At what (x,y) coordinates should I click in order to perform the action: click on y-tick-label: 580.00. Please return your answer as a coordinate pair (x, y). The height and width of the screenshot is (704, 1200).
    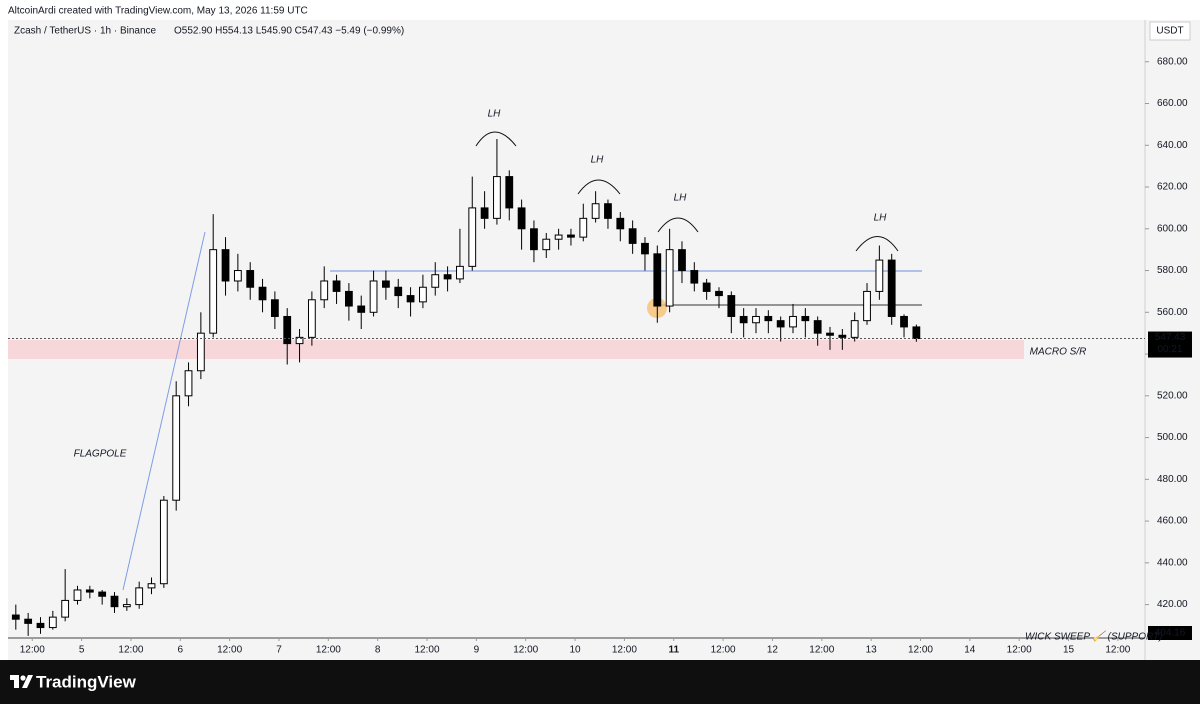
    Looking at the image, I should click on (1172, 270).